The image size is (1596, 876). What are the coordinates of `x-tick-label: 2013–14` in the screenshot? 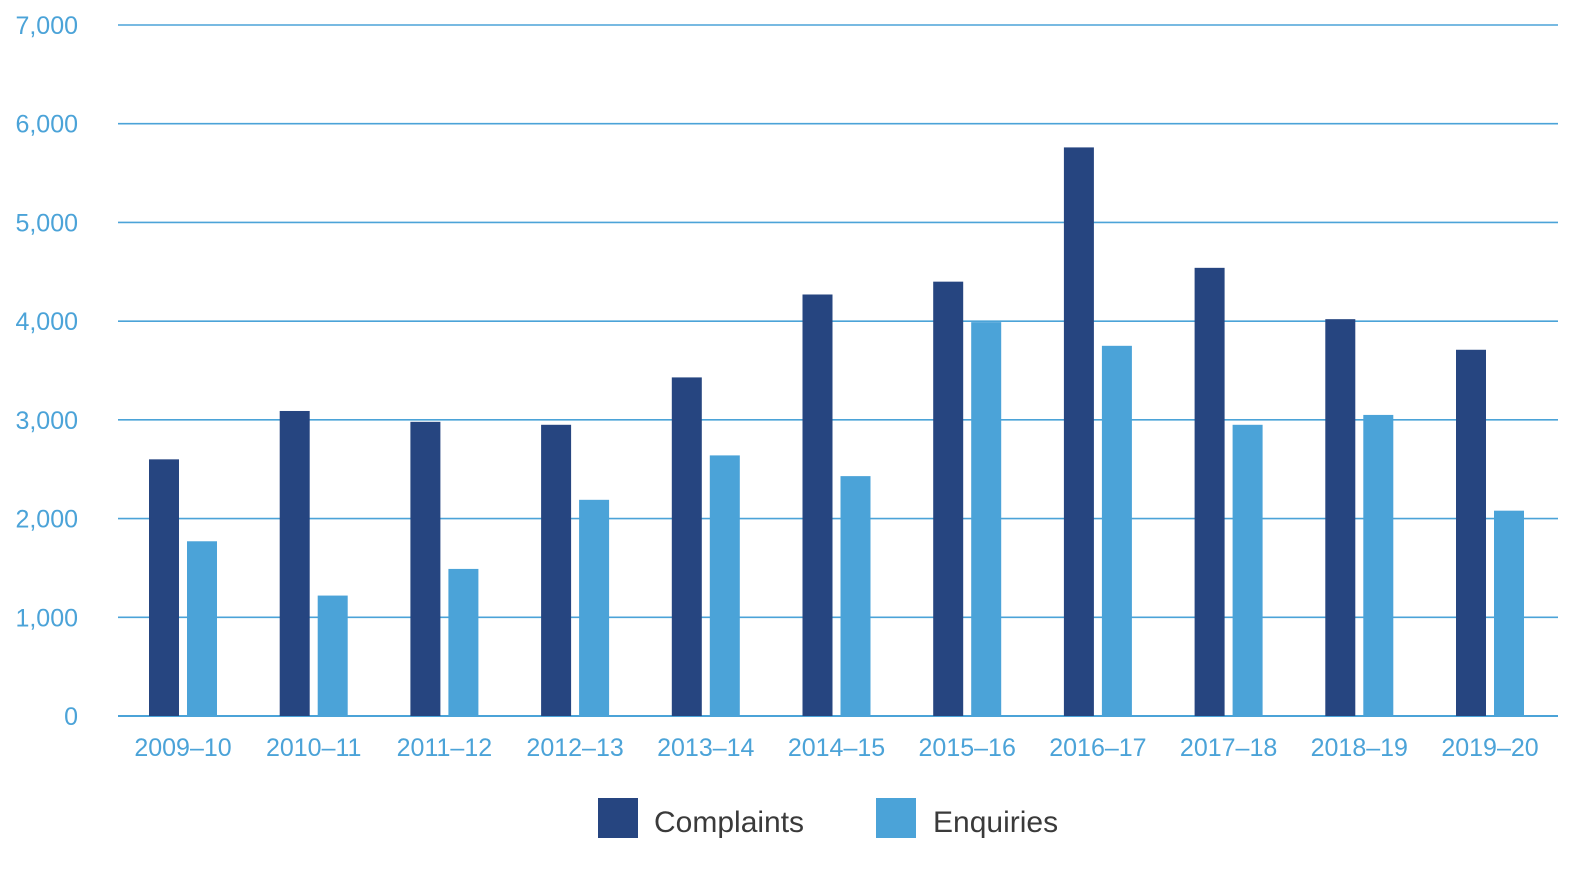 It's located at (705, 748).